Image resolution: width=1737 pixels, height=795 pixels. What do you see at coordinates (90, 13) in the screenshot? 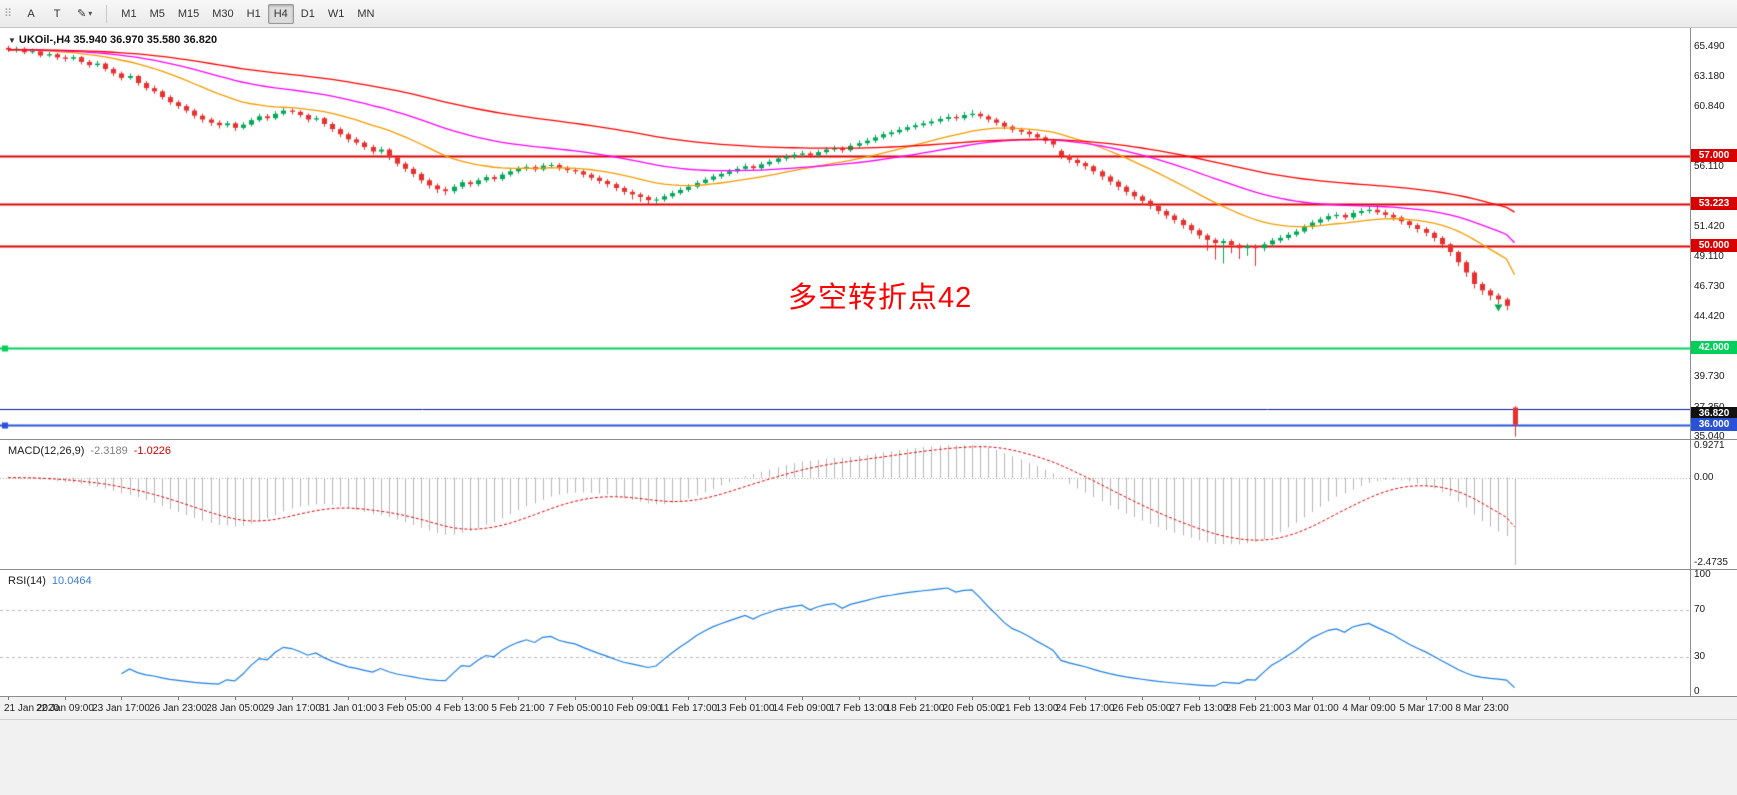
I see `chevron-down-icon: ▾` at bounding box center [90, 13].